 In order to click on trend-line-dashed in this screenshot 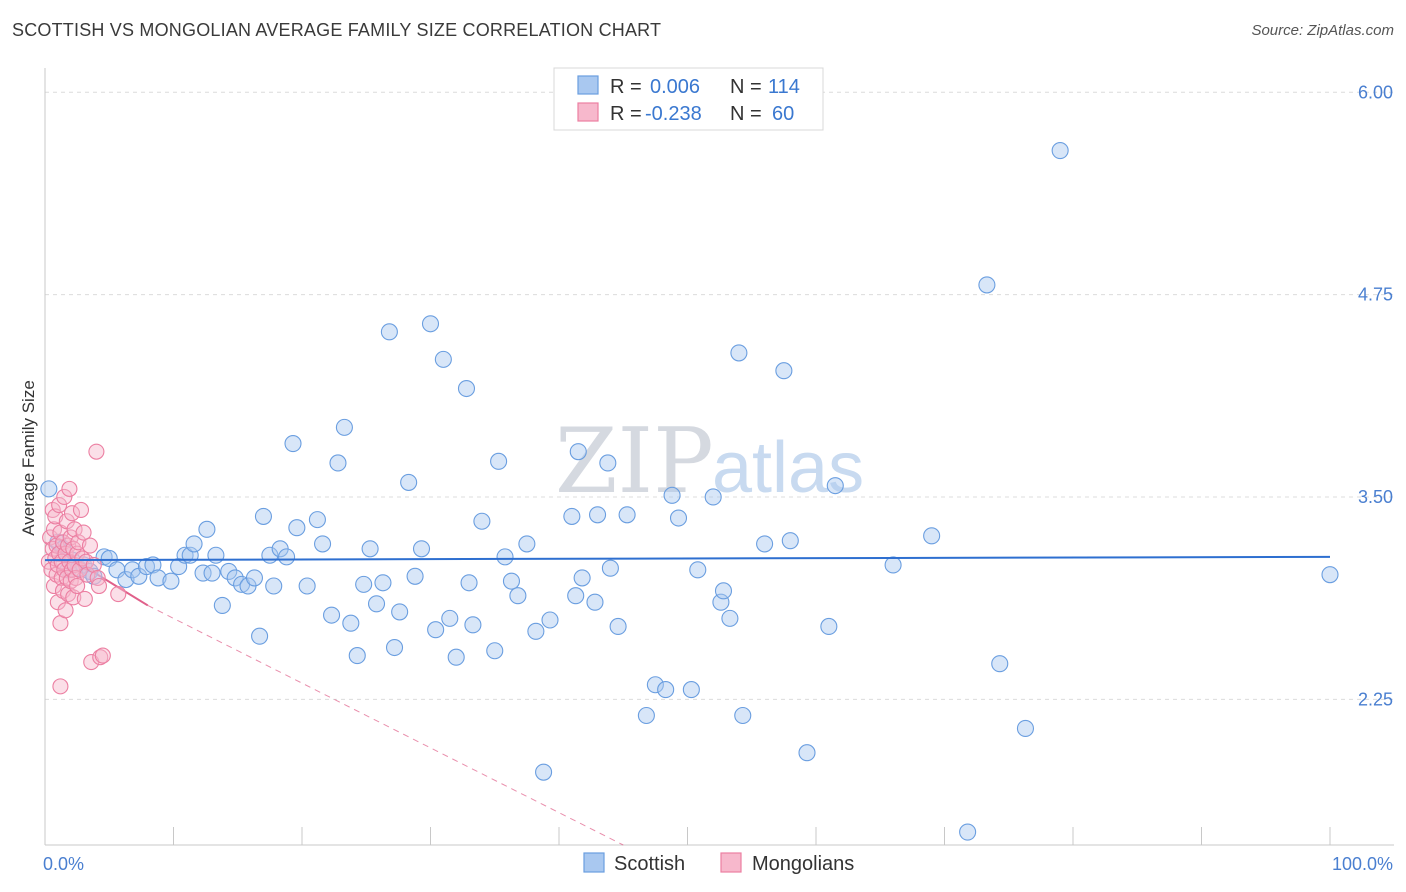, I will do `click(385, 725)`.